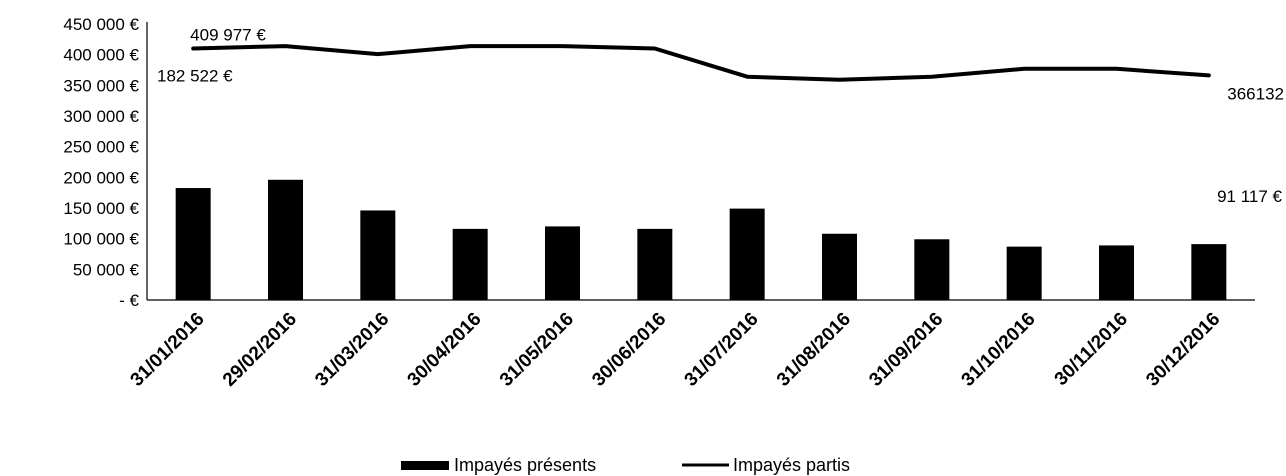 The height and width of the screenshot is (476, 1286). I want to click on y-tick-label: 100 000 €, so click(101, 239).